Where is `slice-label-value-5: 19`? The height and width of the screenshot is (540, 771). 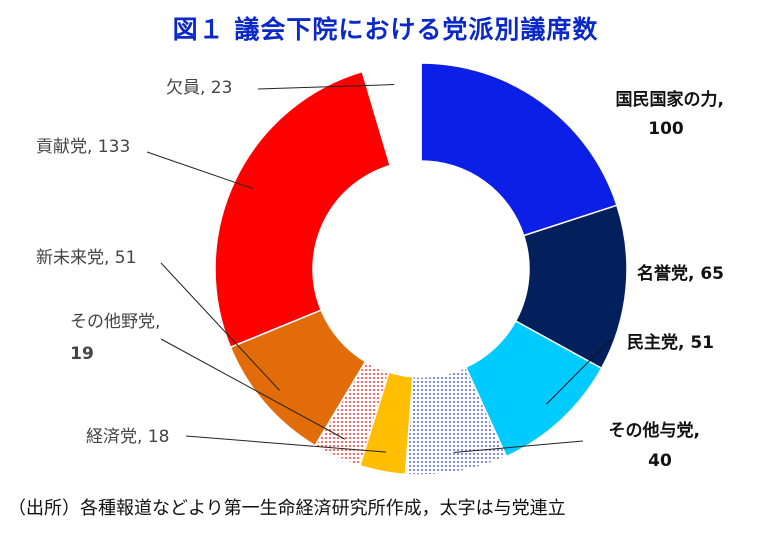 slice-label-value-5: 19 is located at coordinates (82, 354).